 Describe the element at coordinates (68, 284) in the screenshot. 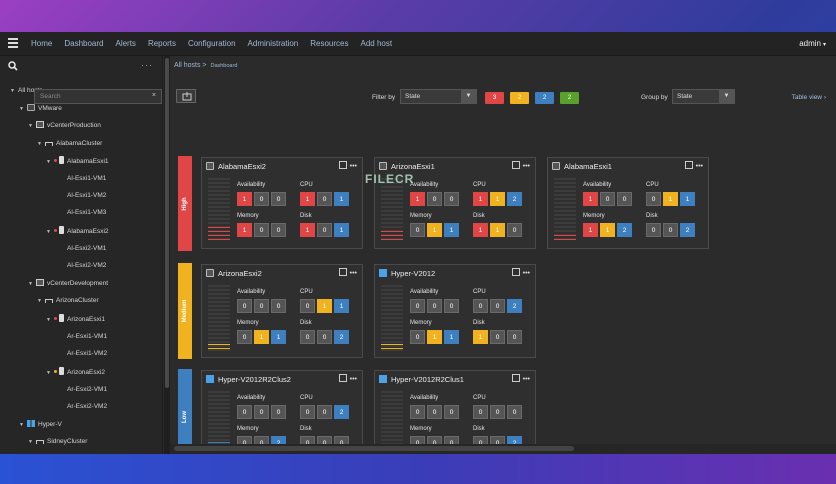

I see `tree-node: ▼ vCenterDevelopment` at that location.